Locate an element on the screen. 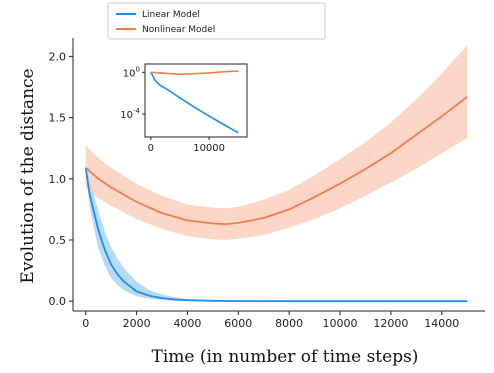 This screenshot has height=373, width=494. legend-frame is located at coordinates (216, 21).